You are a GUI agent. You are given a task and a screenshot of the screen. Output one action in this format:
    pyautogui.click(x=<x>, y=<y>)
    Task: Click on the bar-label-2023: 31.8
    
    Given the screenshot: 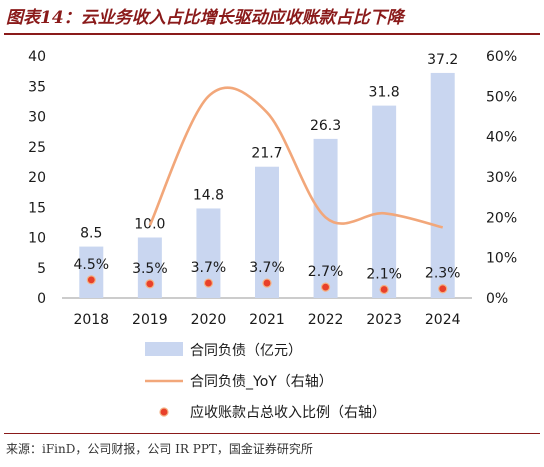 What is the action you would take?
    pyautogui.click(x=384, y=93)
    